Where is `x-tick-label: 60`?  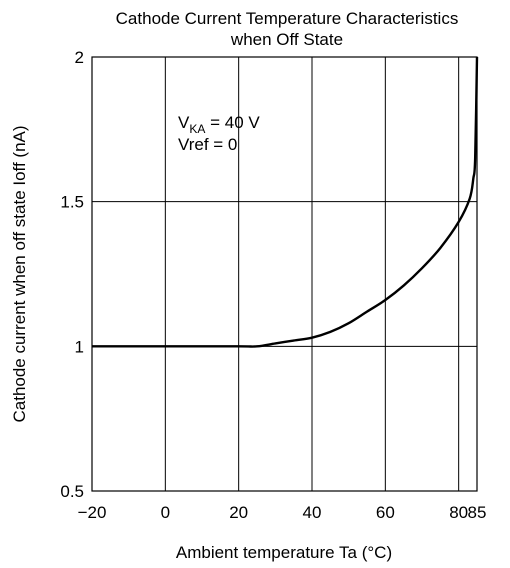
x-tick-label: 60 is located at coordinates (385, 512).